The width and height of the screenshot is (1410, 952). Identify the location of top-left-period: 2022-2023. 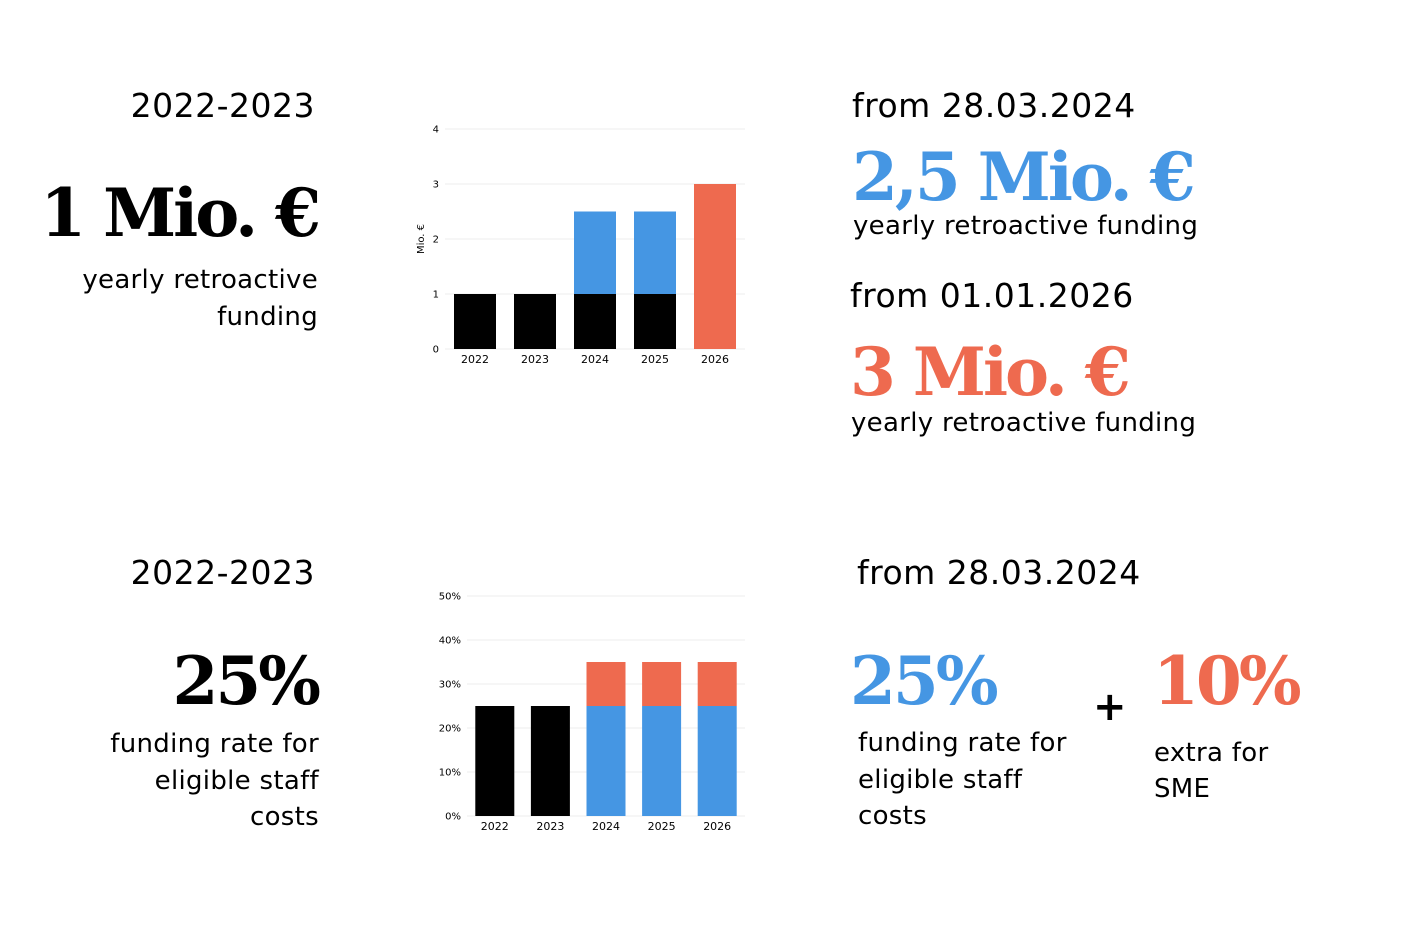
(222, 105).